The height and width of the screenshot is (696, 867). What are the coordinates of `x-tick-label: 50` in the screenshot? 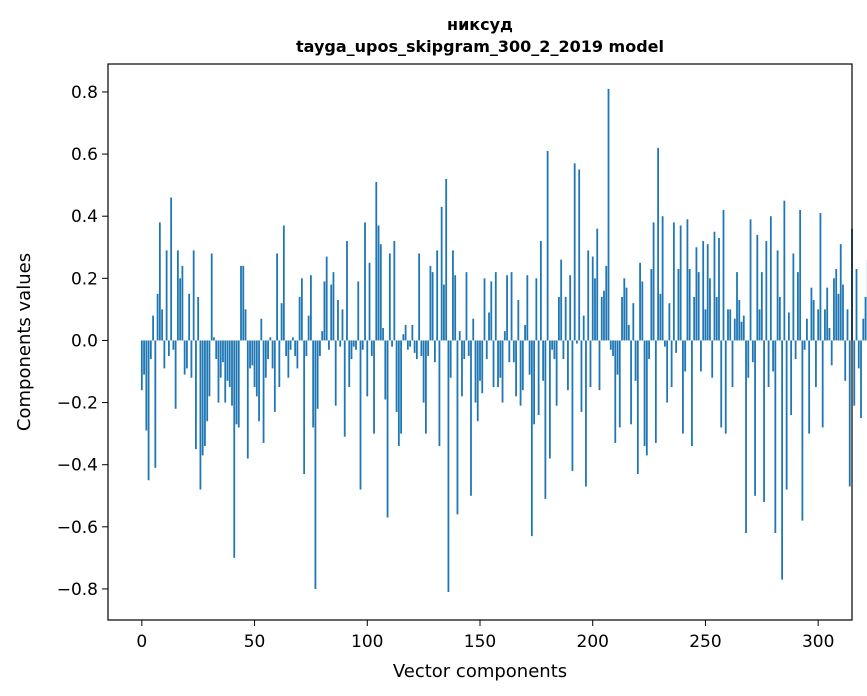 It's located at (255, 642).